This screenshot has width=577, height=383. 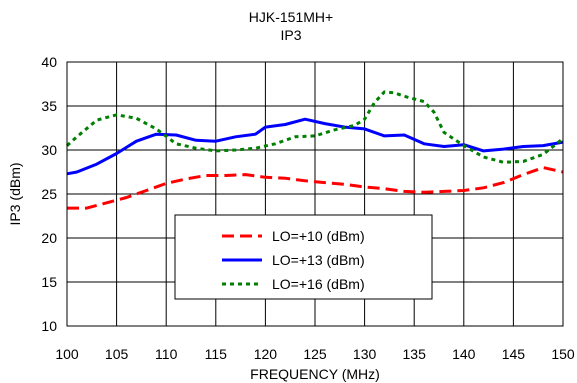 What do you see at coordinates (464, 354) in the screenshot?
I see `x-tick-label: 140` at bounding box center [464, 354].